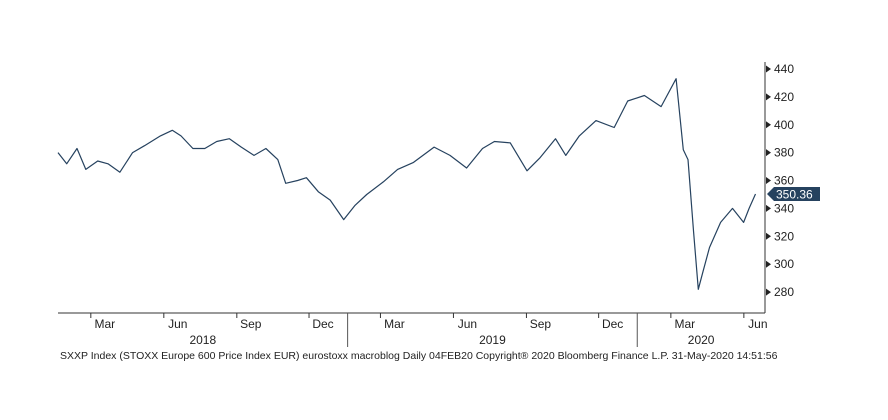  What do you see at coordinates (784, 97) in the screenshot?
I see `y-tick-label: 420` at bounding box center [784, 97].